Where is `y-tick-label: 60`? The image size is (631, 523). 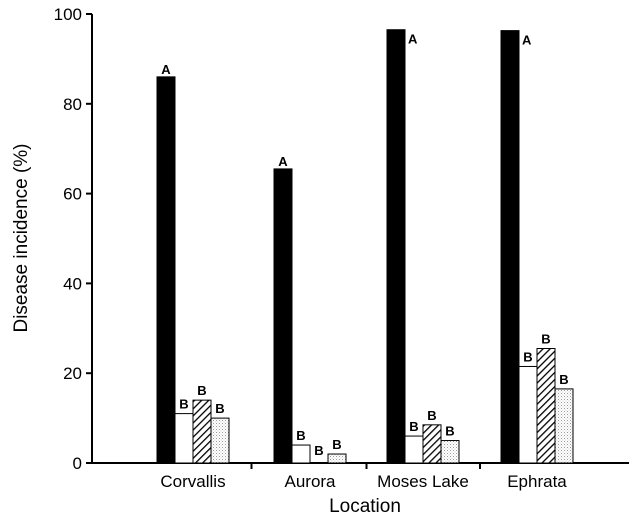 y-tick-label: 60 is located at coordinates (72, 194).